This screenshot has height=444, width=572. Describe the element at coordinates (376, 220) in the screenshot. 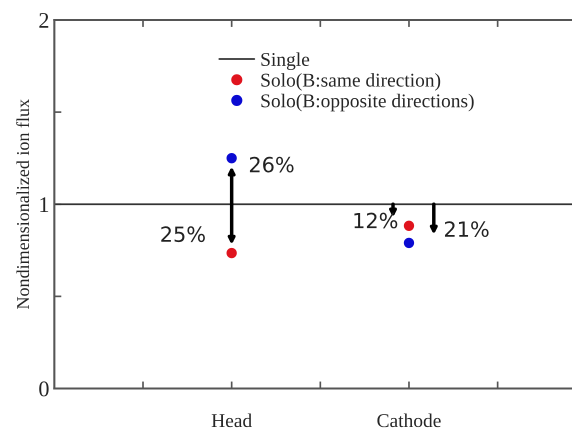

I see `annotation: 12%` at that location.